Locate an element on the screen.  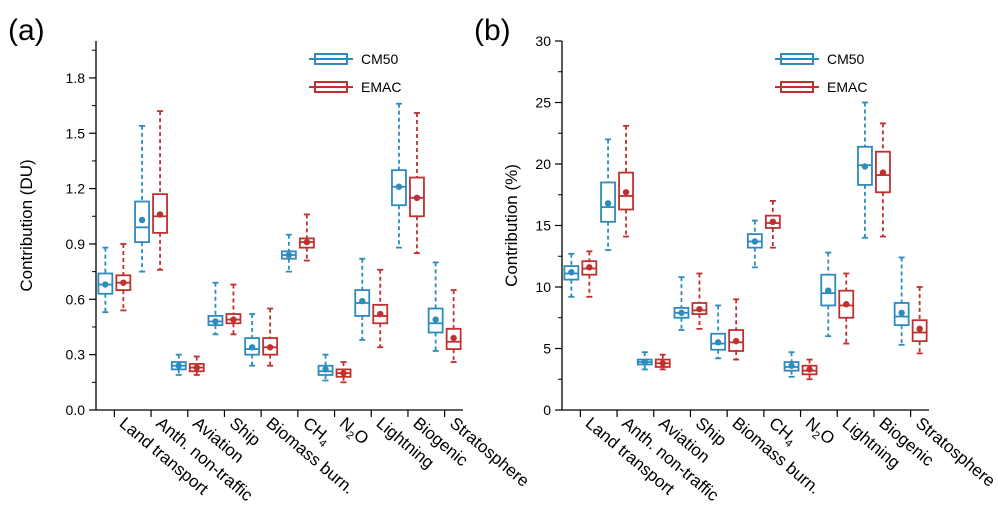
y-tick-label: 0.0 is located at coordinates (76, 410).